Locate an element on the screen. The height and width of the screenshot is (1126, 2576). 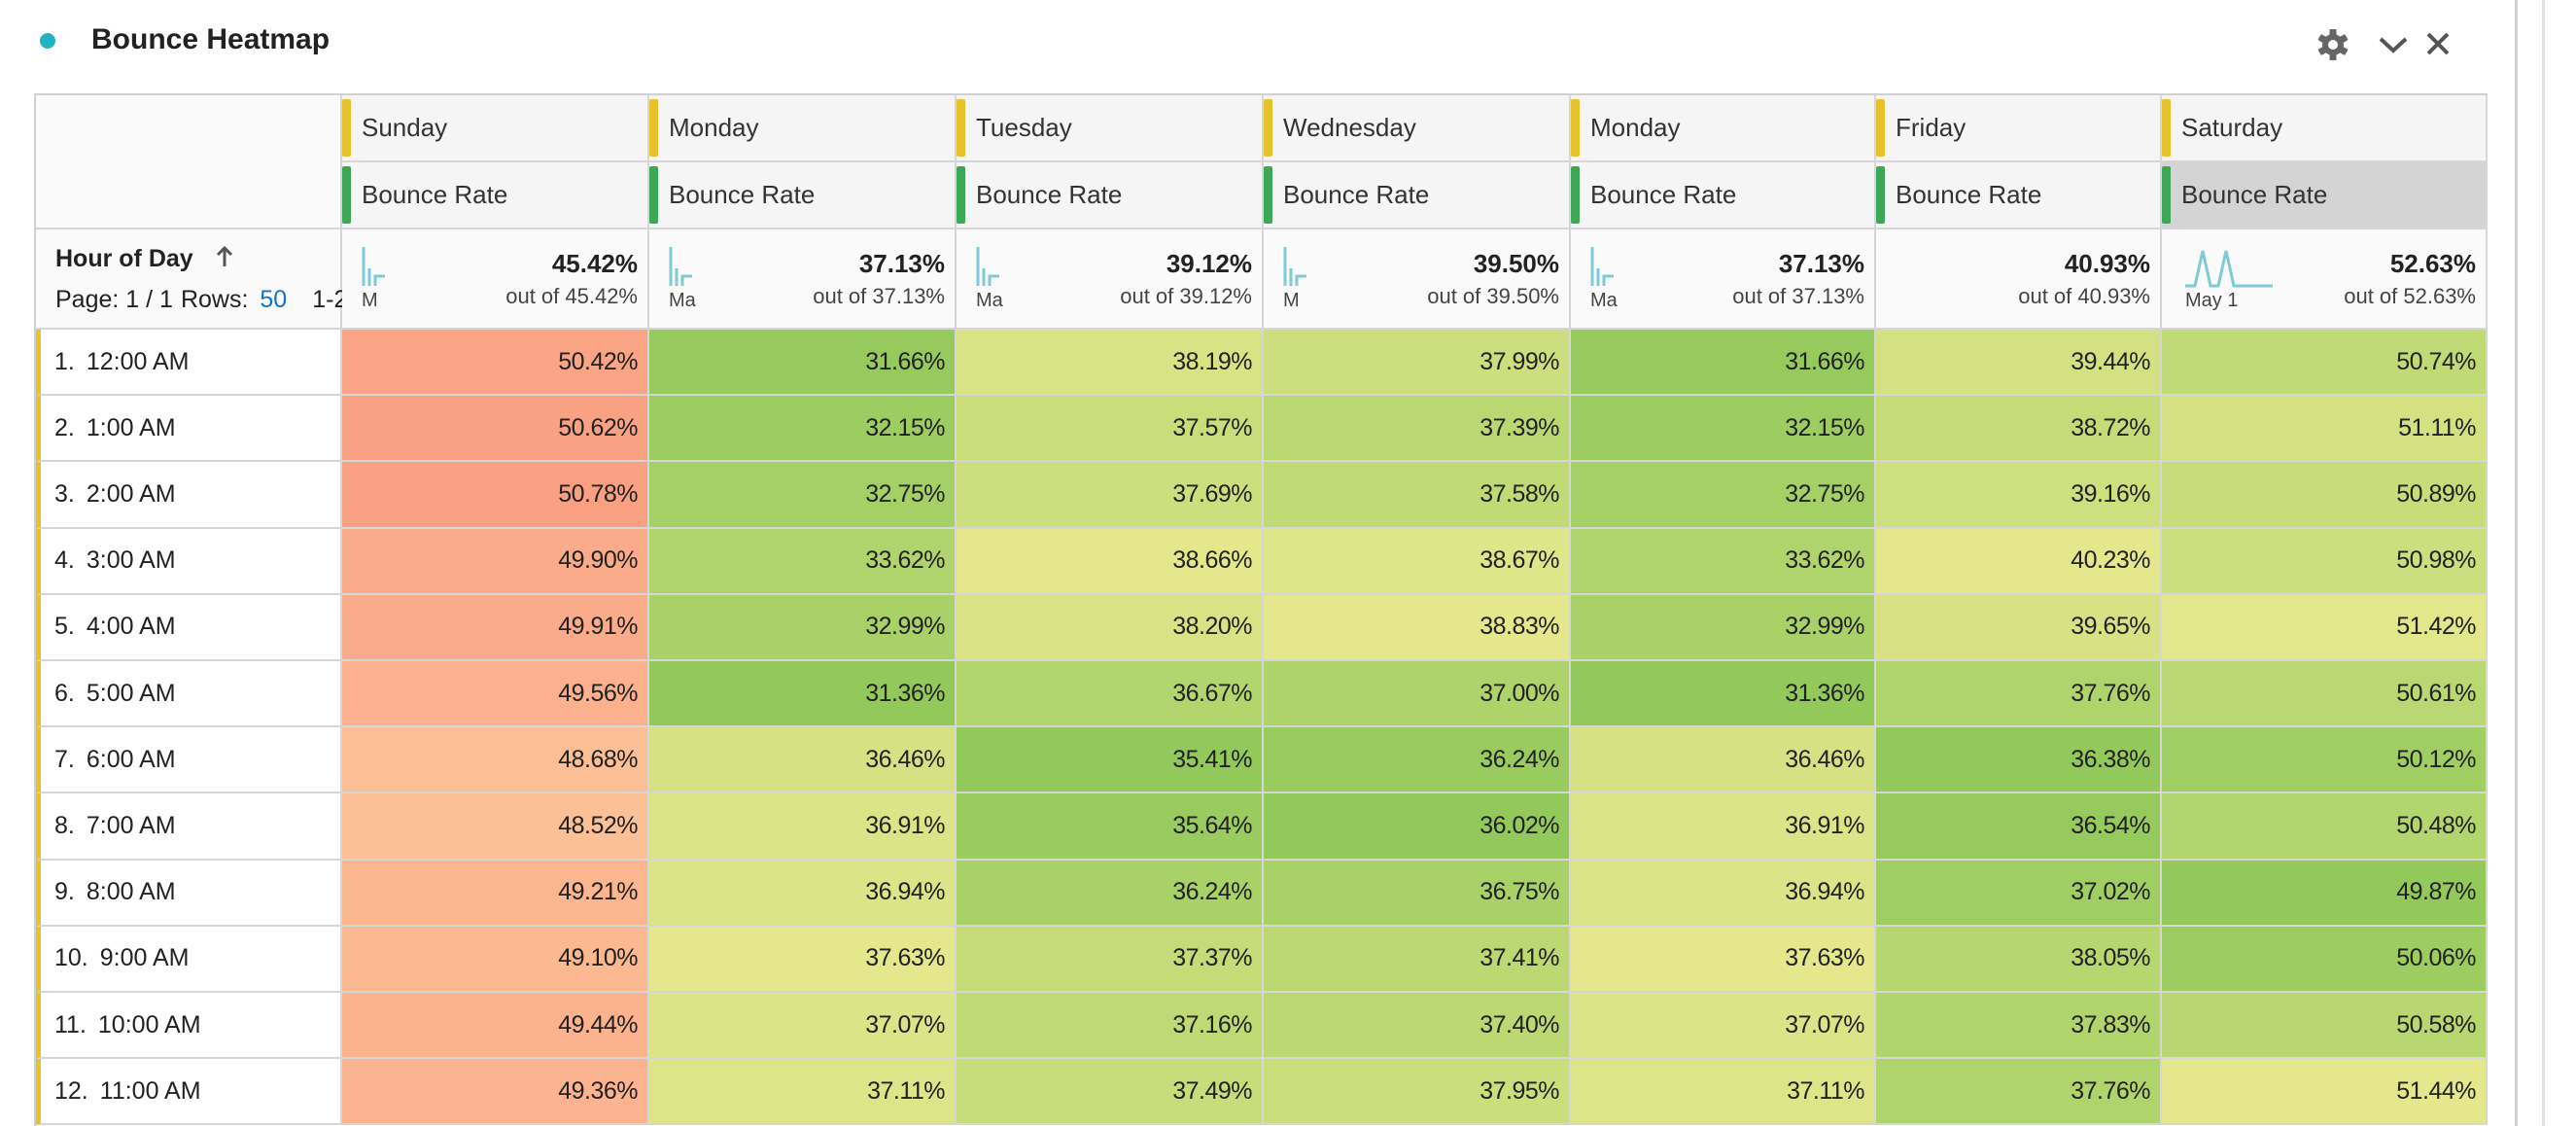
row-index: 11. is located at coordinates (71, 1024).